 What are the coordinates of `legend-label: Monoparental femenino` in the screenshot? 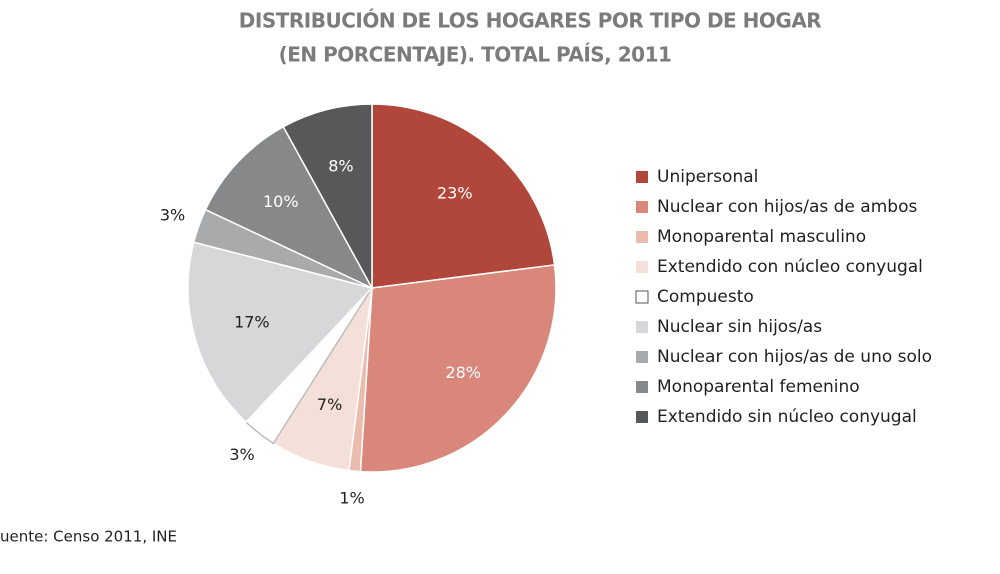 It's located at (758, 387).